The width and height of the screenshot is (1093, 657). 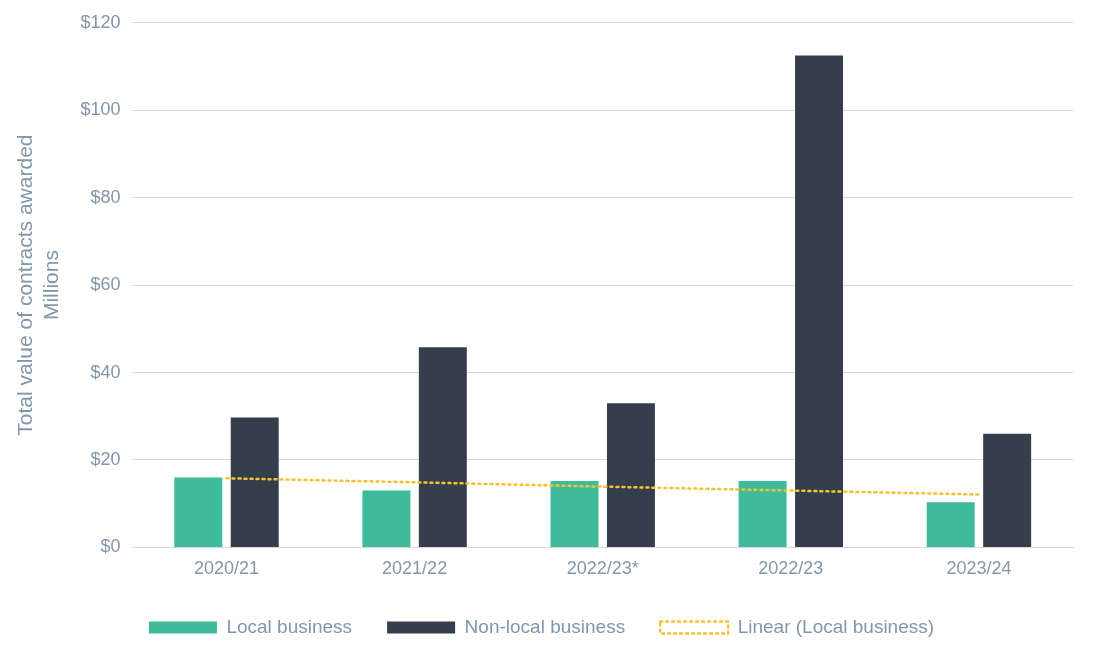 I want to click on x-tick-label: 2020/21, so click(x=226, y=568).